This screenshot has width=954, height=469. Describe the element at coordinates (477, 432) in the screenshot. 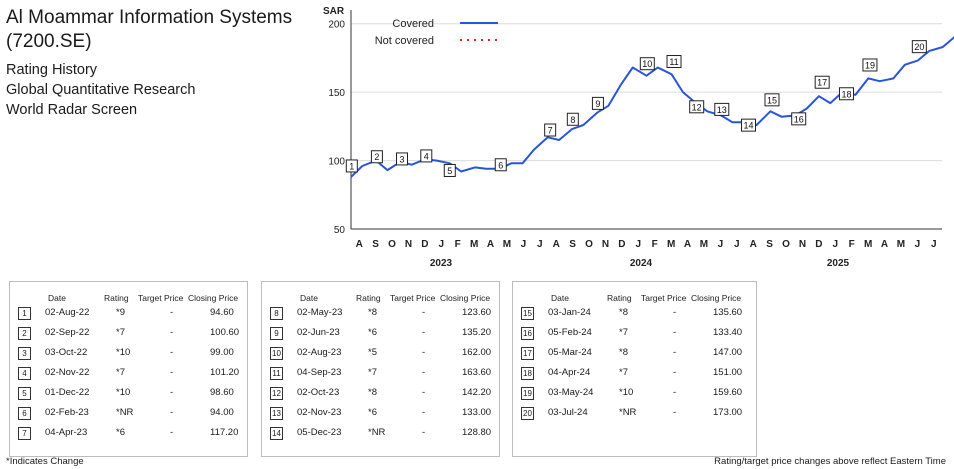

I see `row-closing-price: 128.80` at that location.